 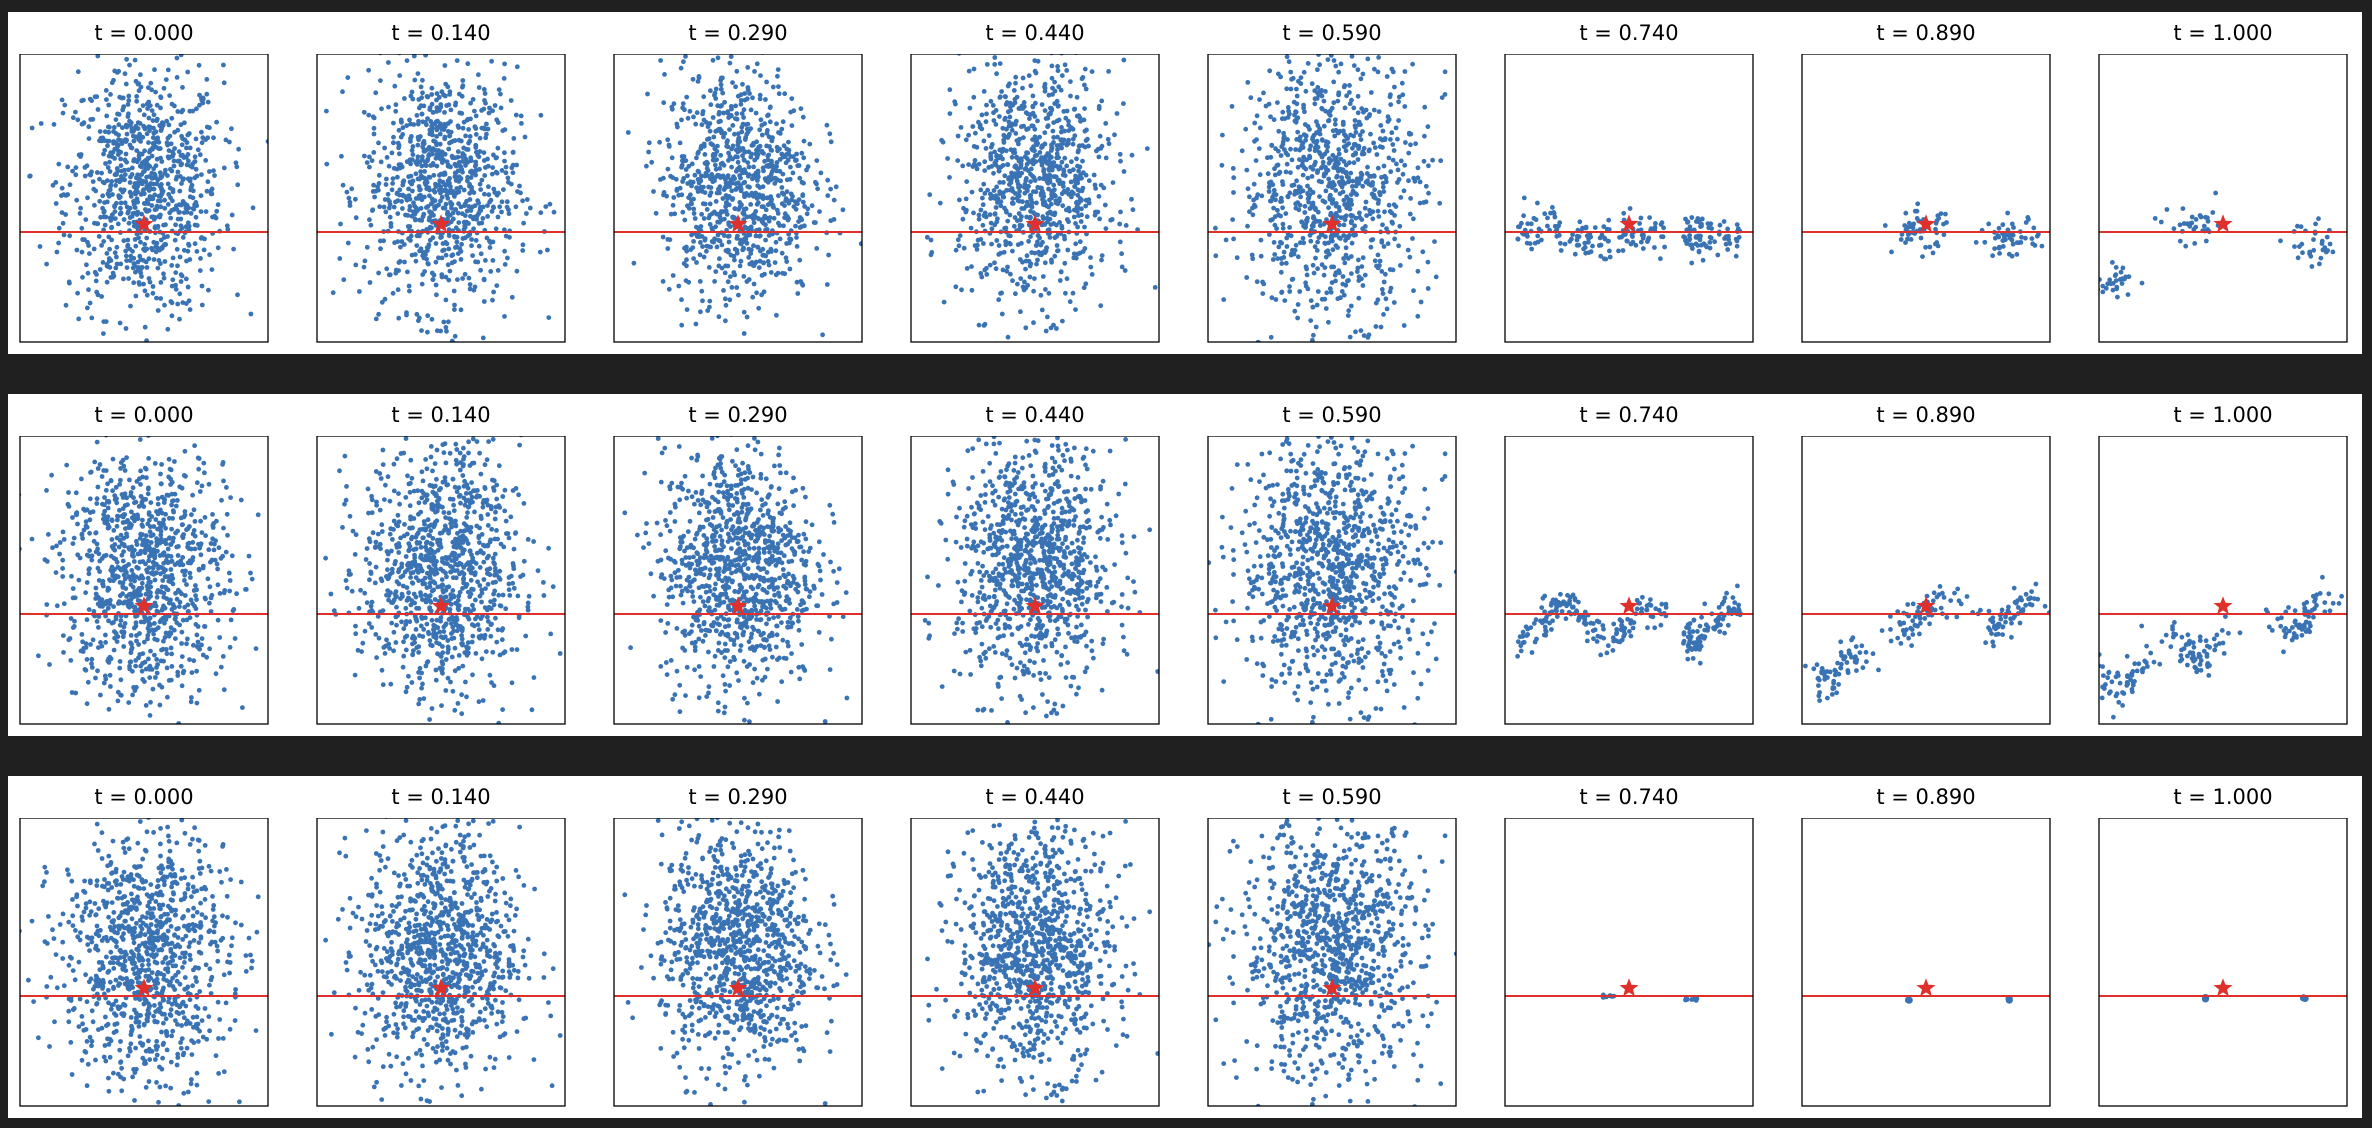 I want to click on target-star-marker, so click(x=144, y=223).